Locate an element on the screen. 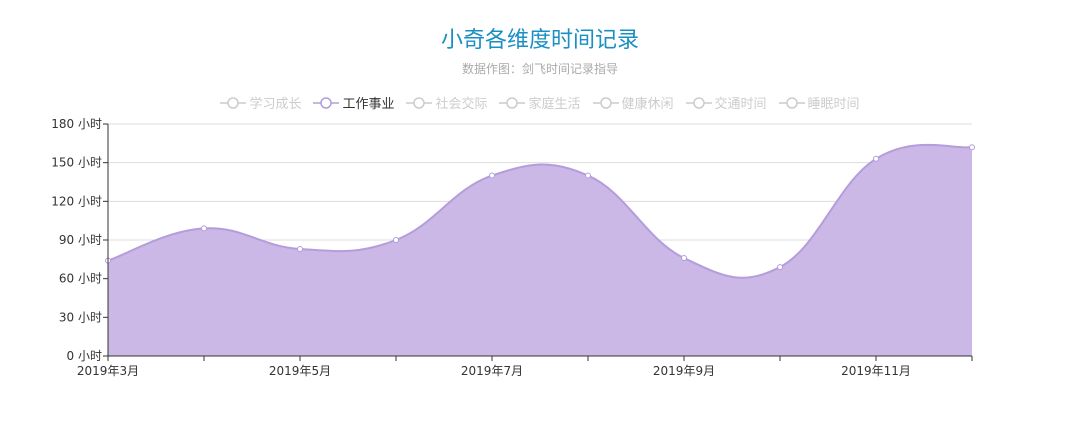  legend-item-health: 健康休闲 is located at coordinates (633, 102).